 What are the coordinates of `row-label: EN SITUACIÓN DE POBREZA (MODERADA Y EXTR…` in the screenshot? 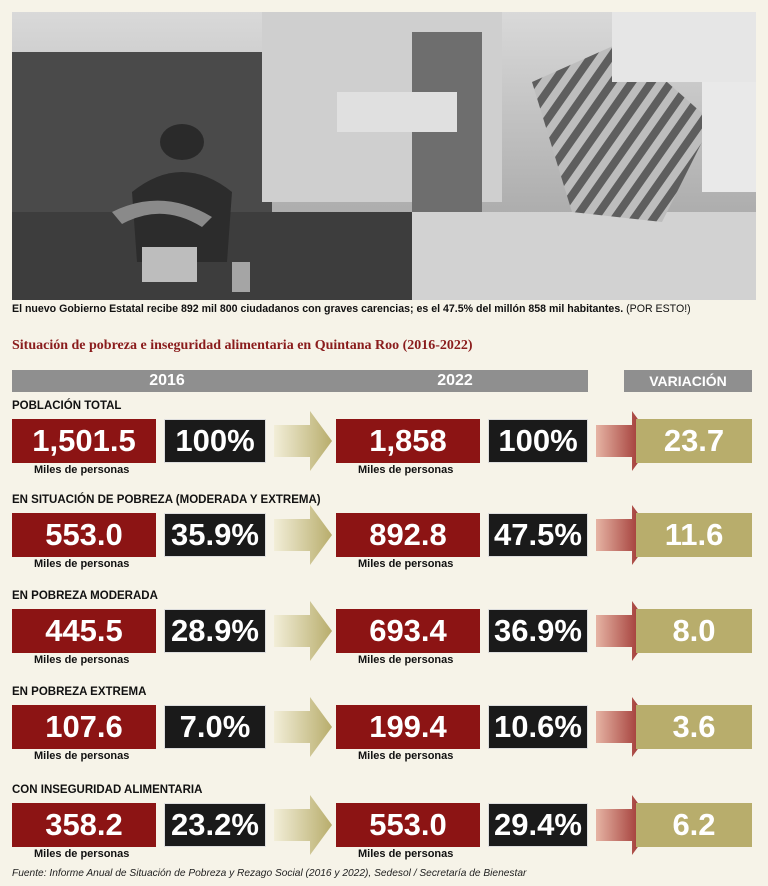 It's located at (166, 500).